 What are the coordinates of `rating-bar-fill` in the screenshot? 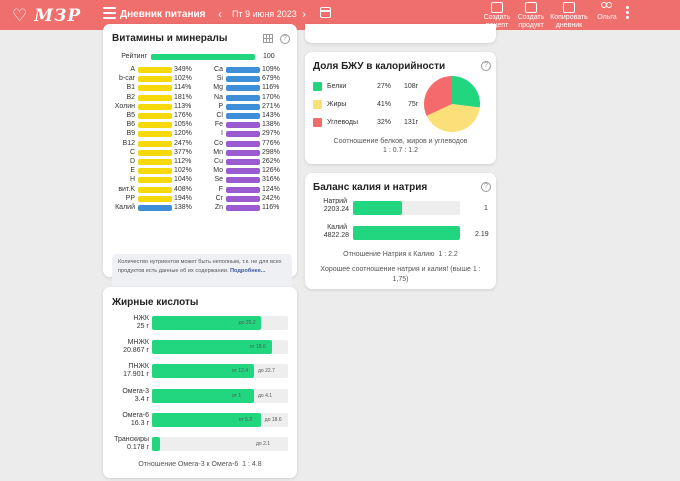 It's located at (203, 57).